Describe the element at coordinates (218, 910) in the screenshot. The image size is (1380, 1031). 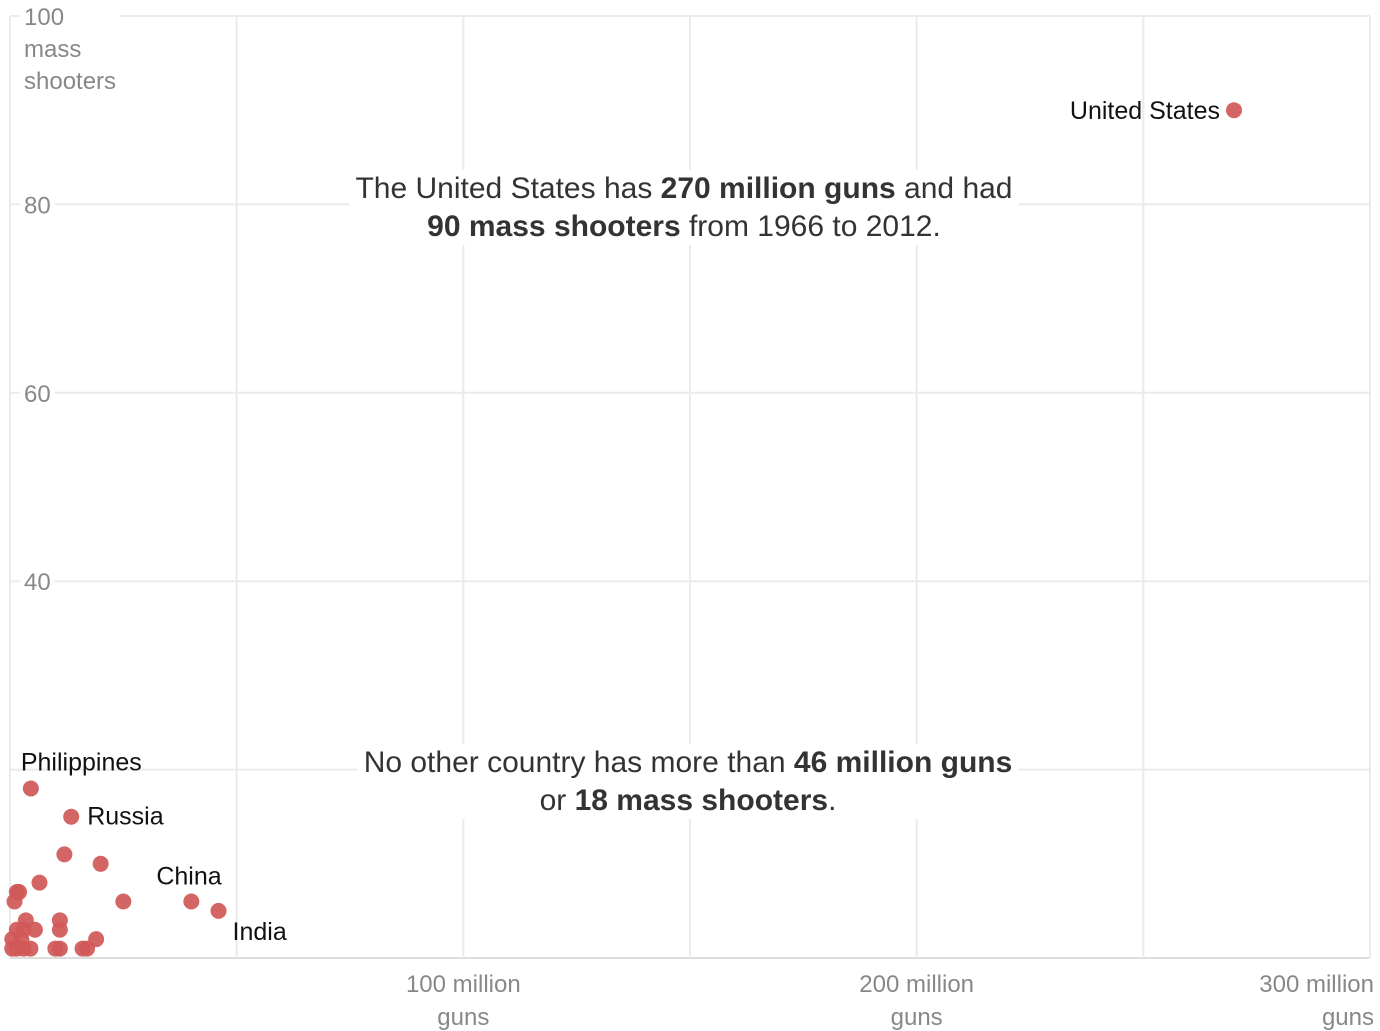
I see `data-point-india` at that location.